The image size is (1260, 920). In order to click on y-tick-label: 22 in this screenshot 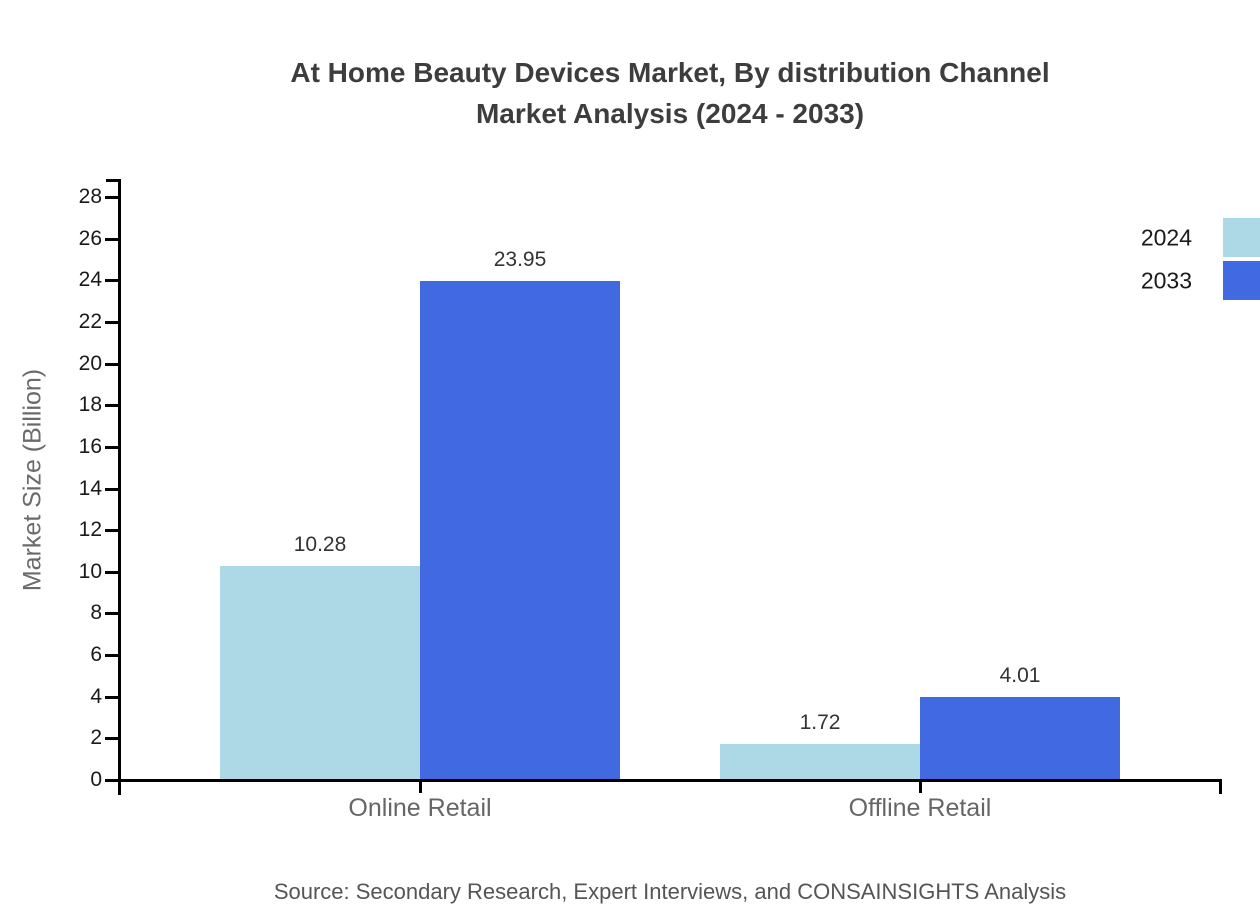, I will do `click(90, 321)`.